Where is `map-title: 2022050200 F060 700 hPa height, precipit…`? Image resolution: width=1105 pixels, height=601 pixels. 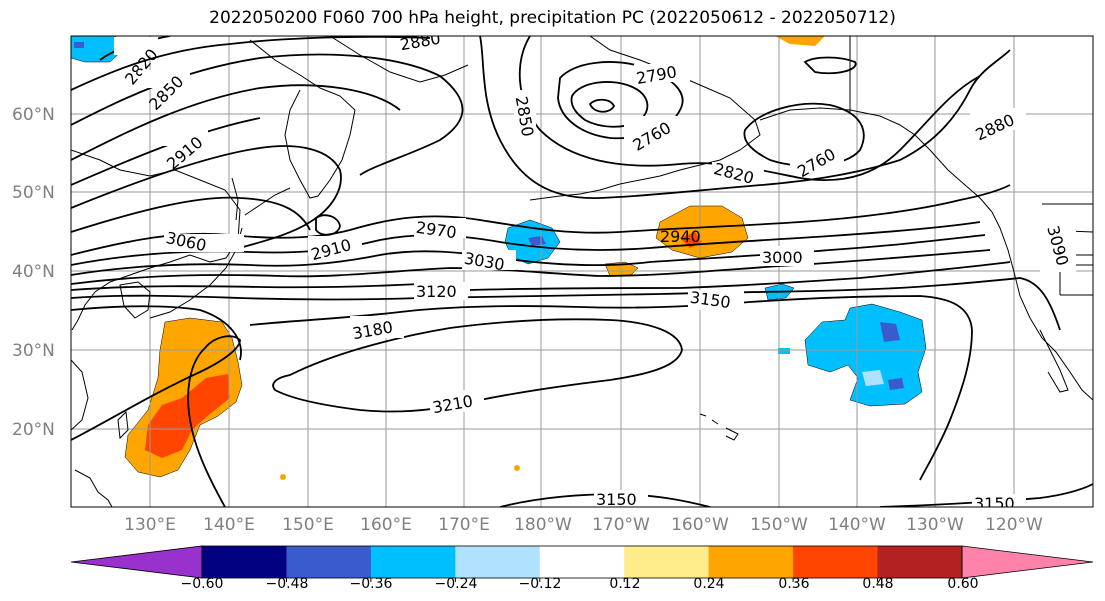
map-title: 2022050200 F060 700 hPa height, precipit… is located at coordinates (552, 18).